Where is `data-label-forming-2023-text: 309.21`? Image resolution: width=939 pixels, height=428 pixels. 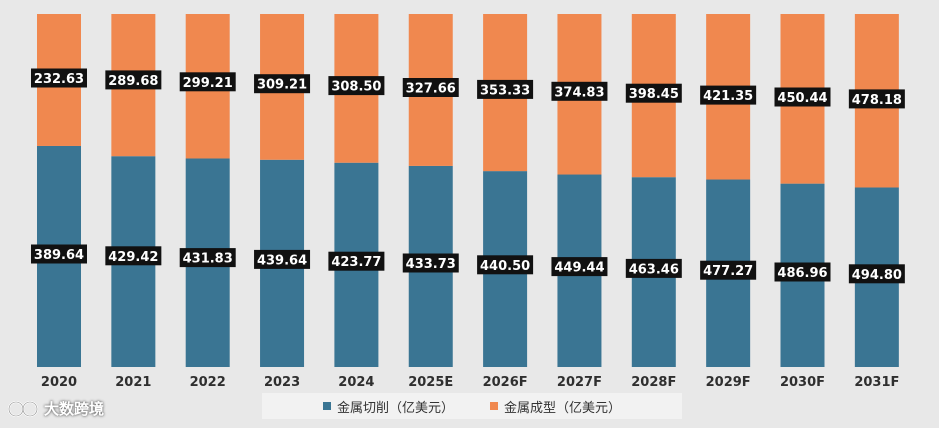
data-label-forming-2023-text: 309.21 is located at coordinates (282, 85).